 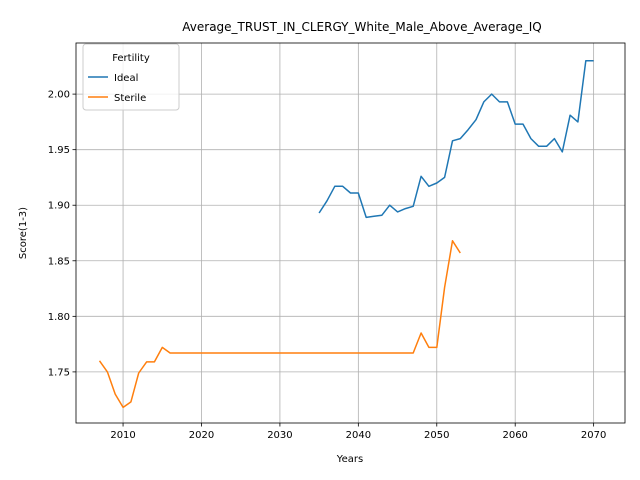 I want to click on x-tick-label: 2070, so click(x=593, y=435).